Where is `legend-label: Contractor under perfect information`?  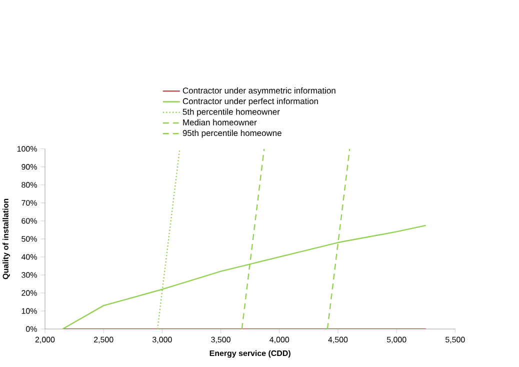
legend-label: Contractor under perfect information is located at coordinates (250, 102).